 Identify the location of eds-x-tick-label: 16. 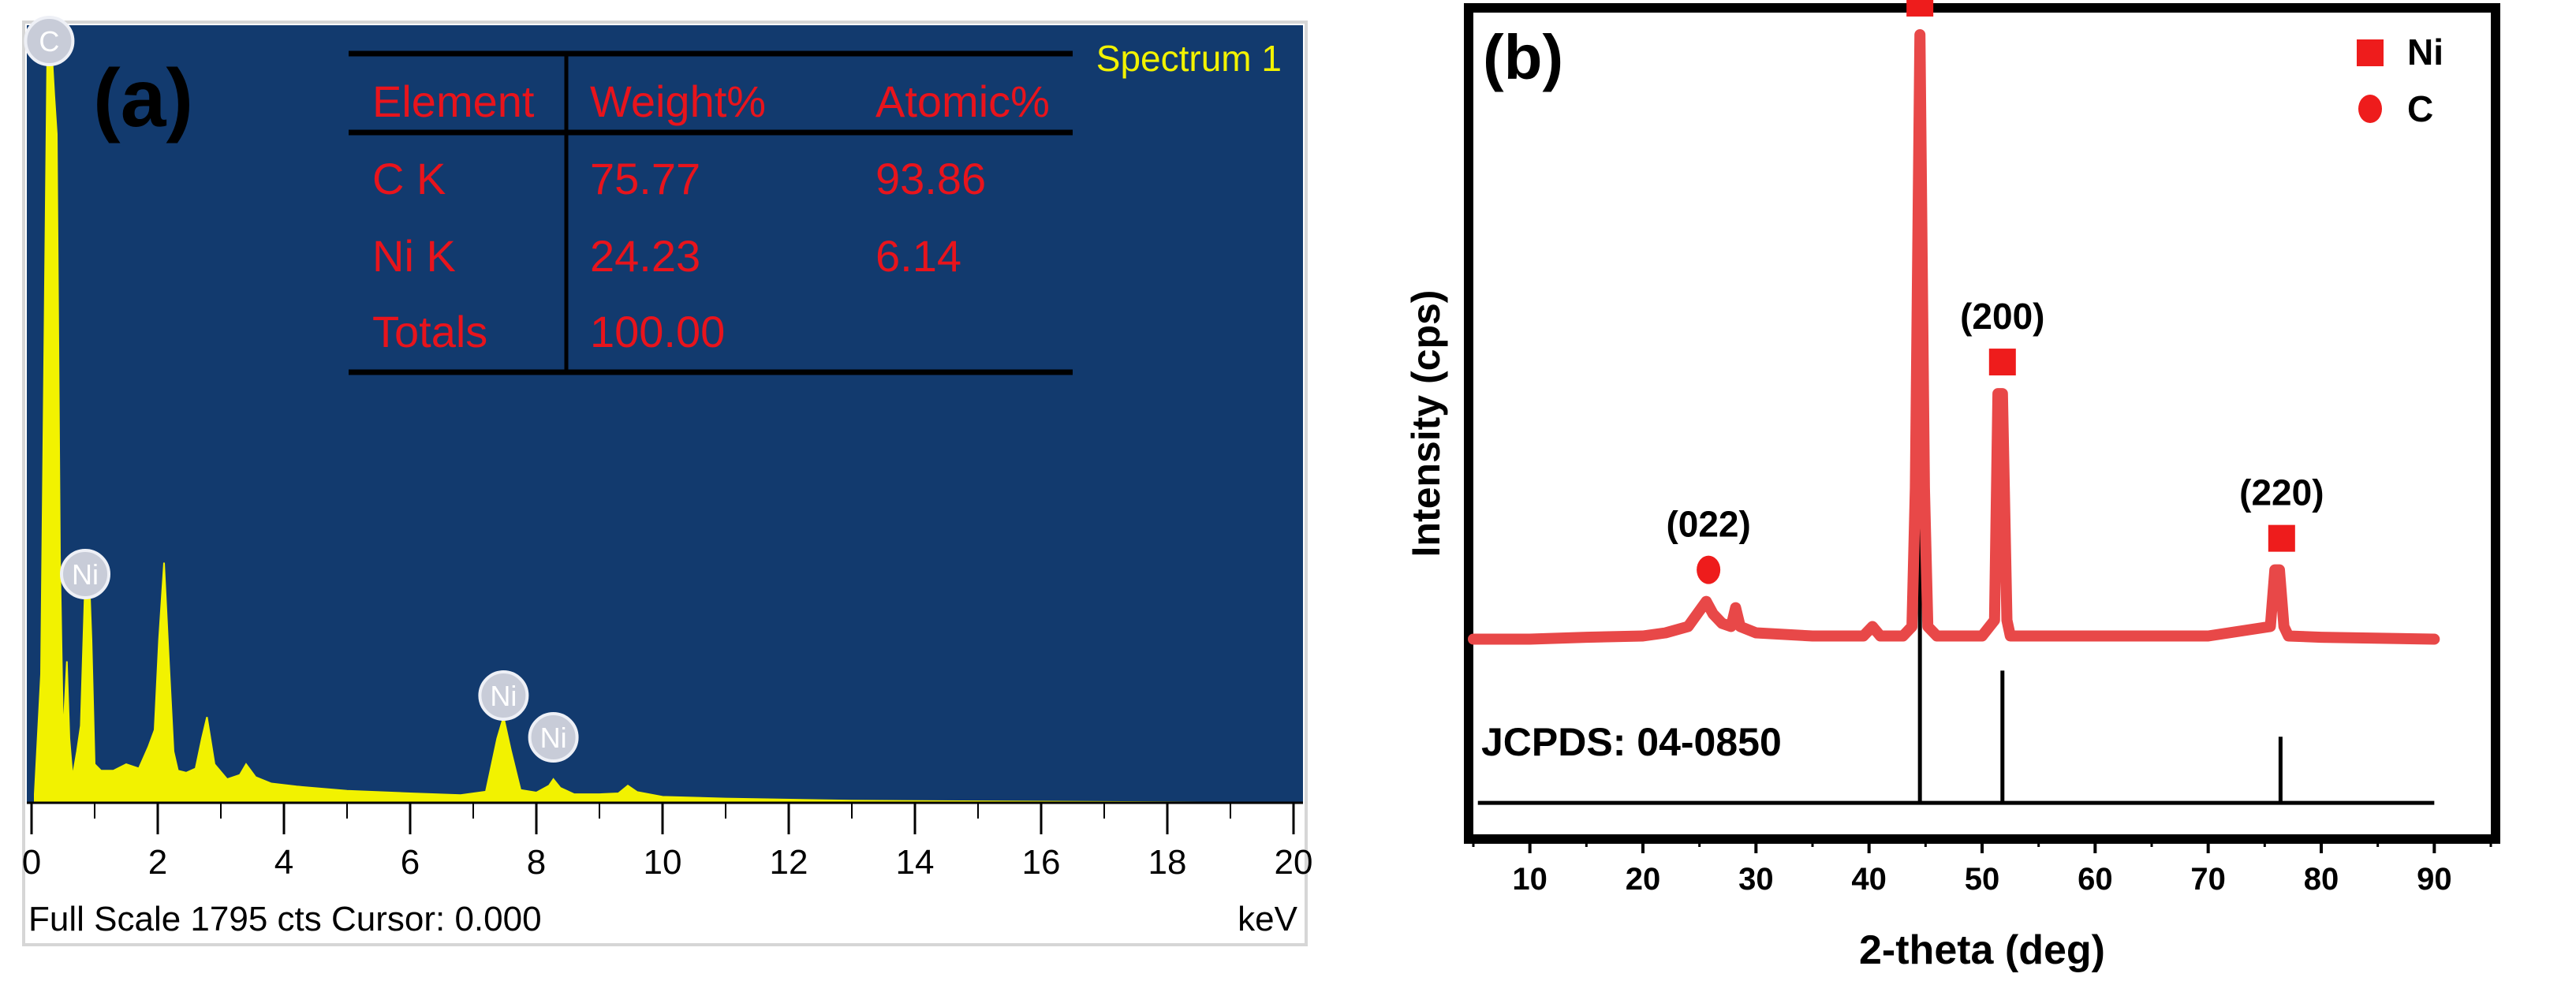
(1041, 862).